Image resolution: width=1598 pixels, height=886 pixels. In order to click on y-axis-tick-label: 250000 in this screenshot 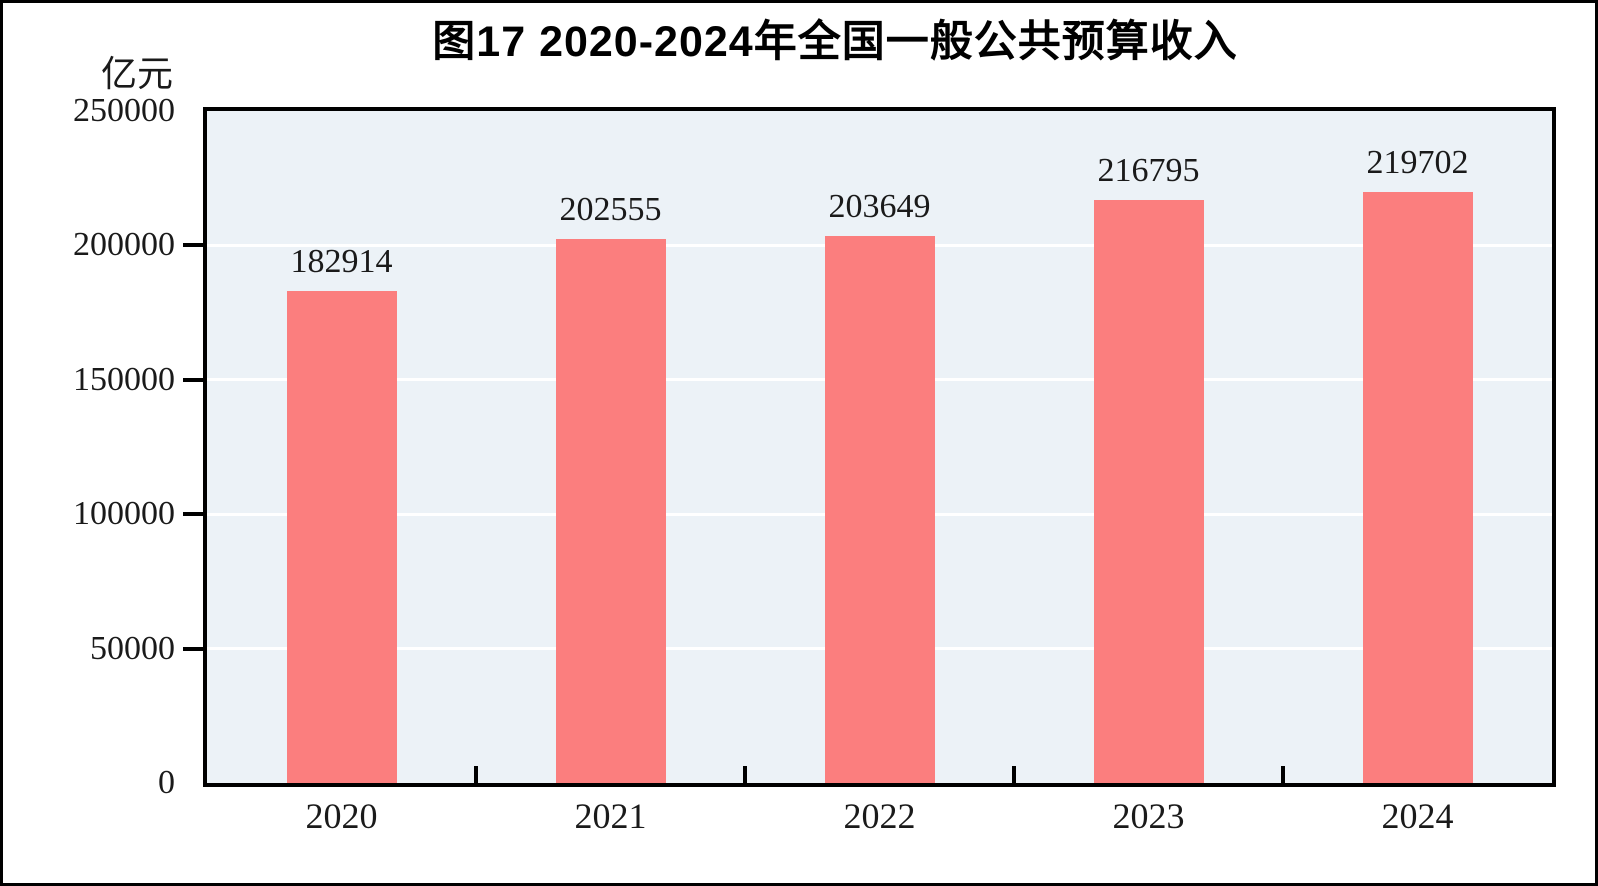, I will do `click(124, 110)`.